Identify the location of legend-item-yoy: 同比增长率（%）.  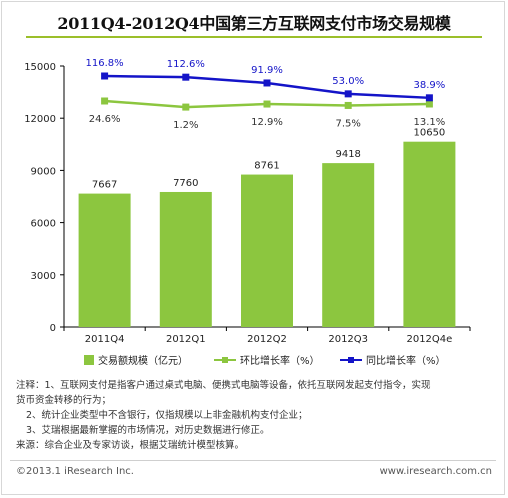
(393, 359).